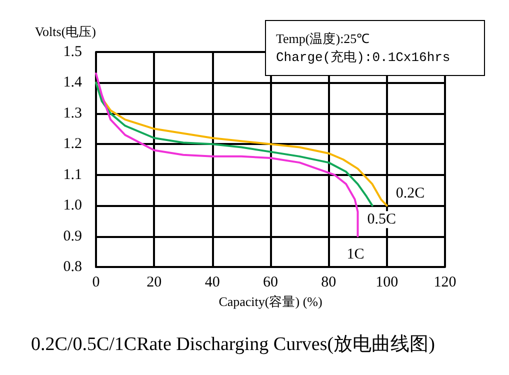 The height and width of the screenshot is (375, 509). I want to click on y-tick-label: 1.5, so click(72, 52).